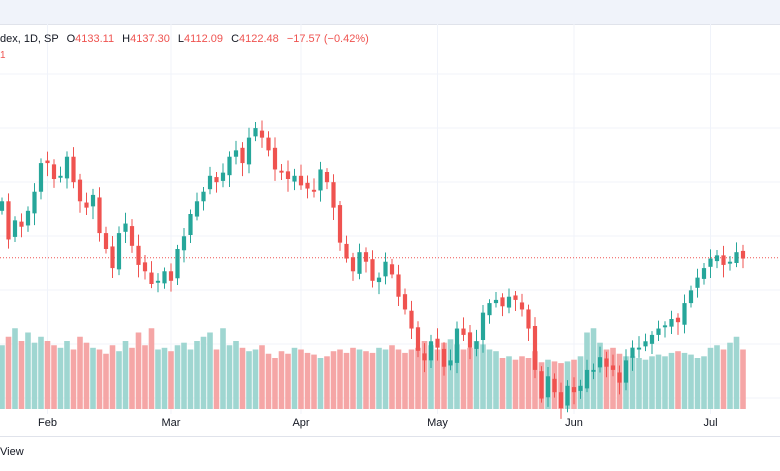  Describe the element at coordinates (327, 39) in the screenshot. I see `change-value: −17.57 (−0.42%)` at that location.